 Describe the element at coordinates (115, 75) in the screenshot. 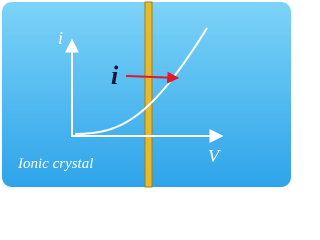

I see `current-label: i` at that location.